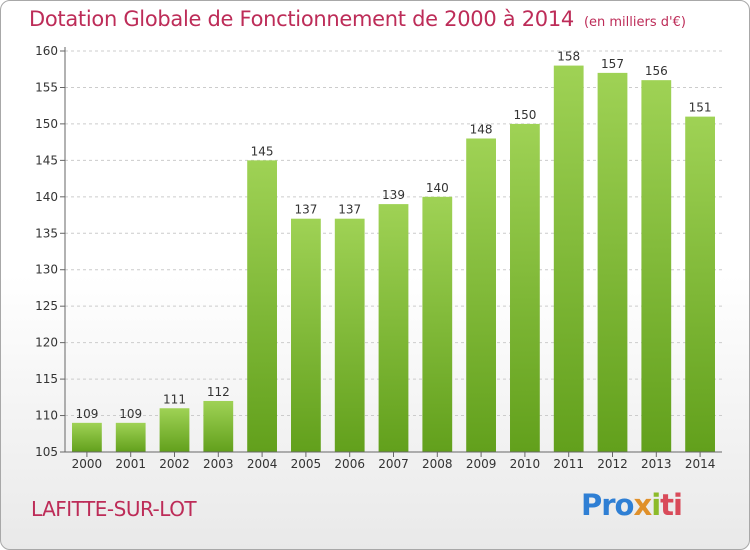 The height and width of the screenshot is (550, 750). I want to click on y-tick-label: 130, so click(46, 270).